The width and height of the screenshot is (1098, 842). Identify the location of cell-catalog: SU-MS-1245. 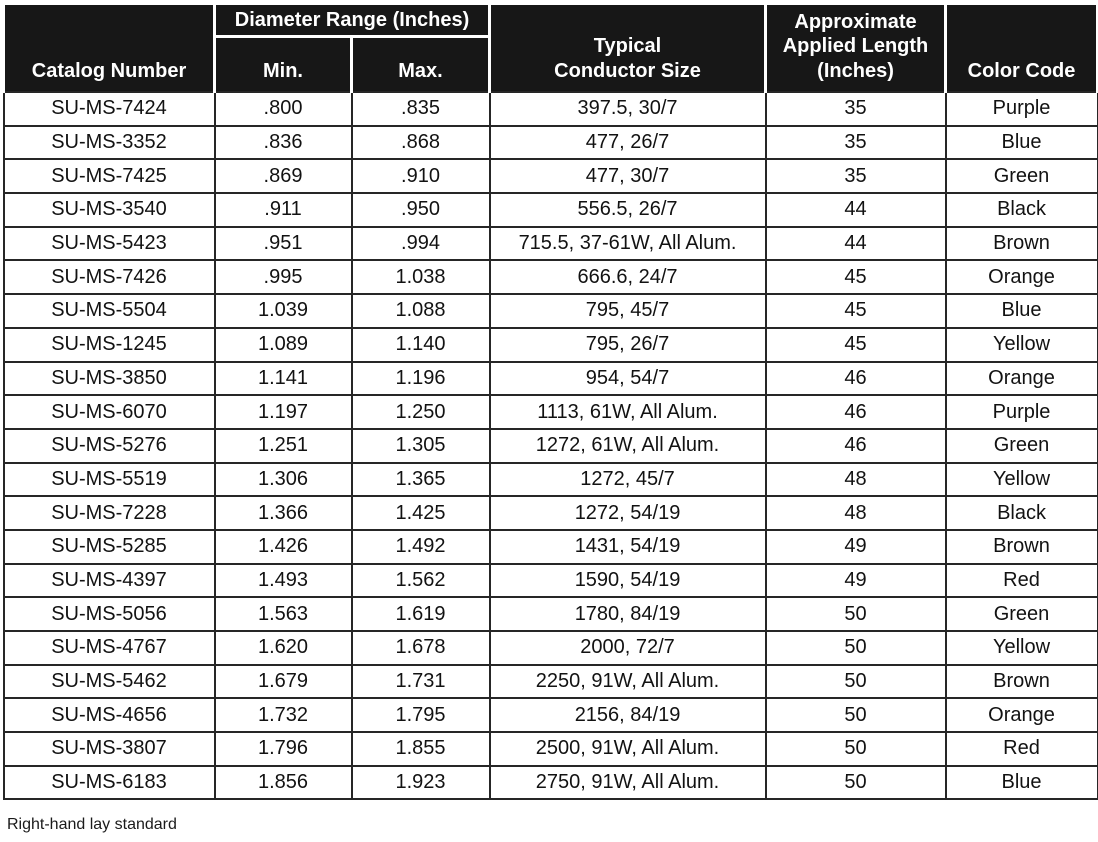
(109, 344).